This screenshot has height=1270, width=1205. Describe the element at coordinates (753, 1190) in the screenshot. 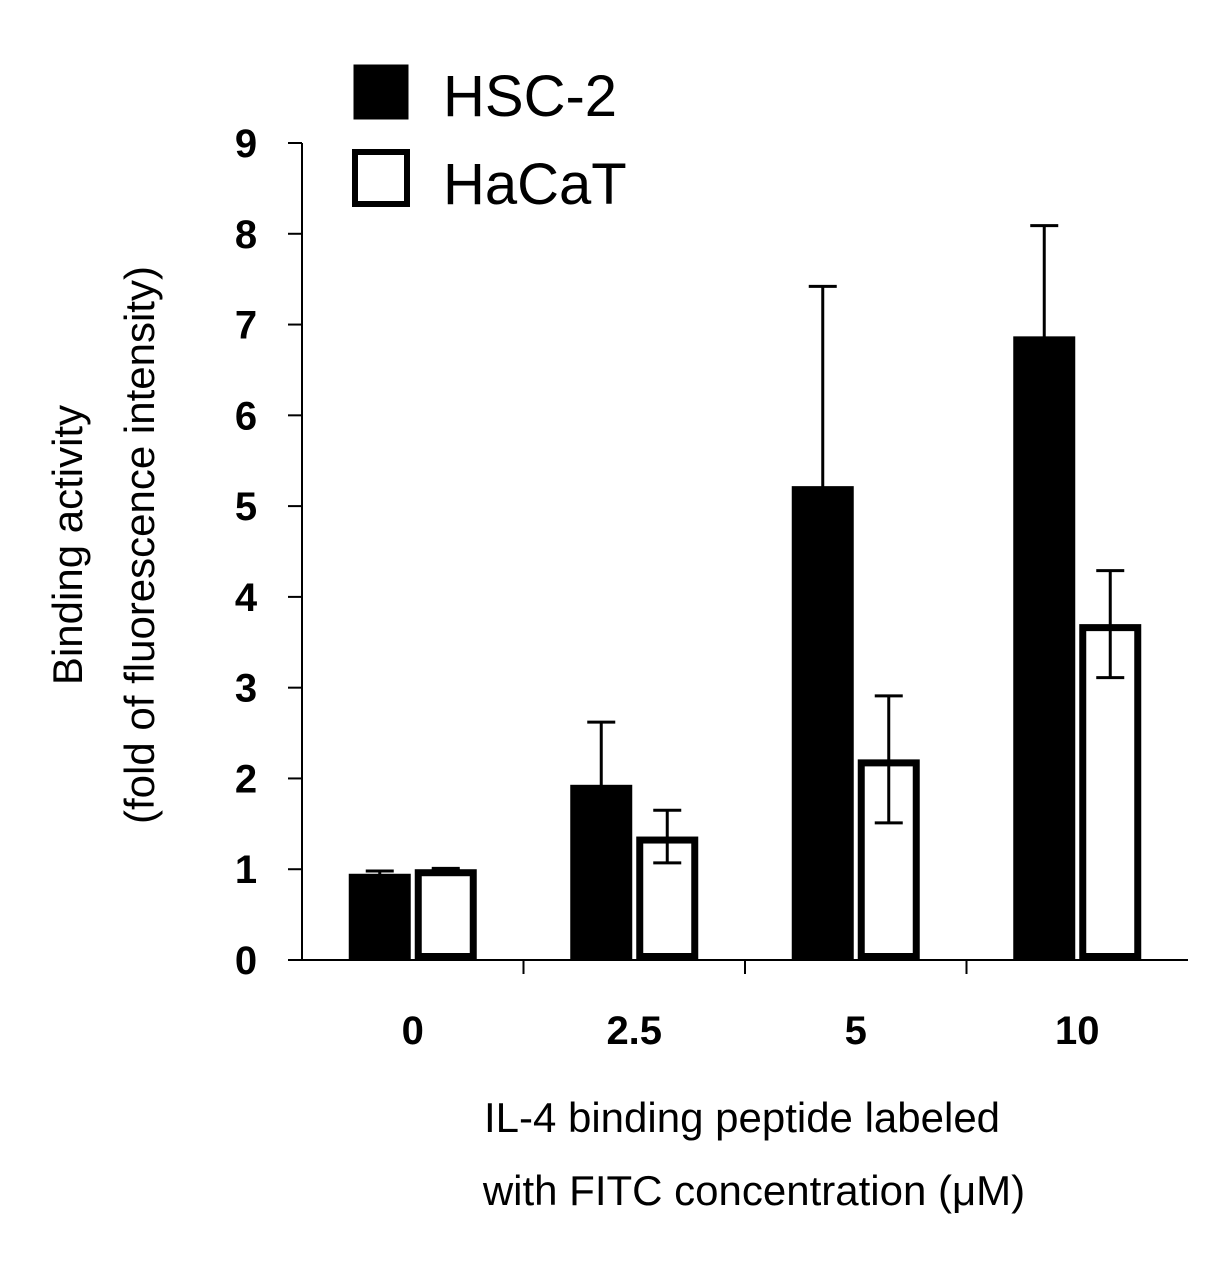

I see `x-axis-label-line2: with FITC concentration (μM)` at that location.